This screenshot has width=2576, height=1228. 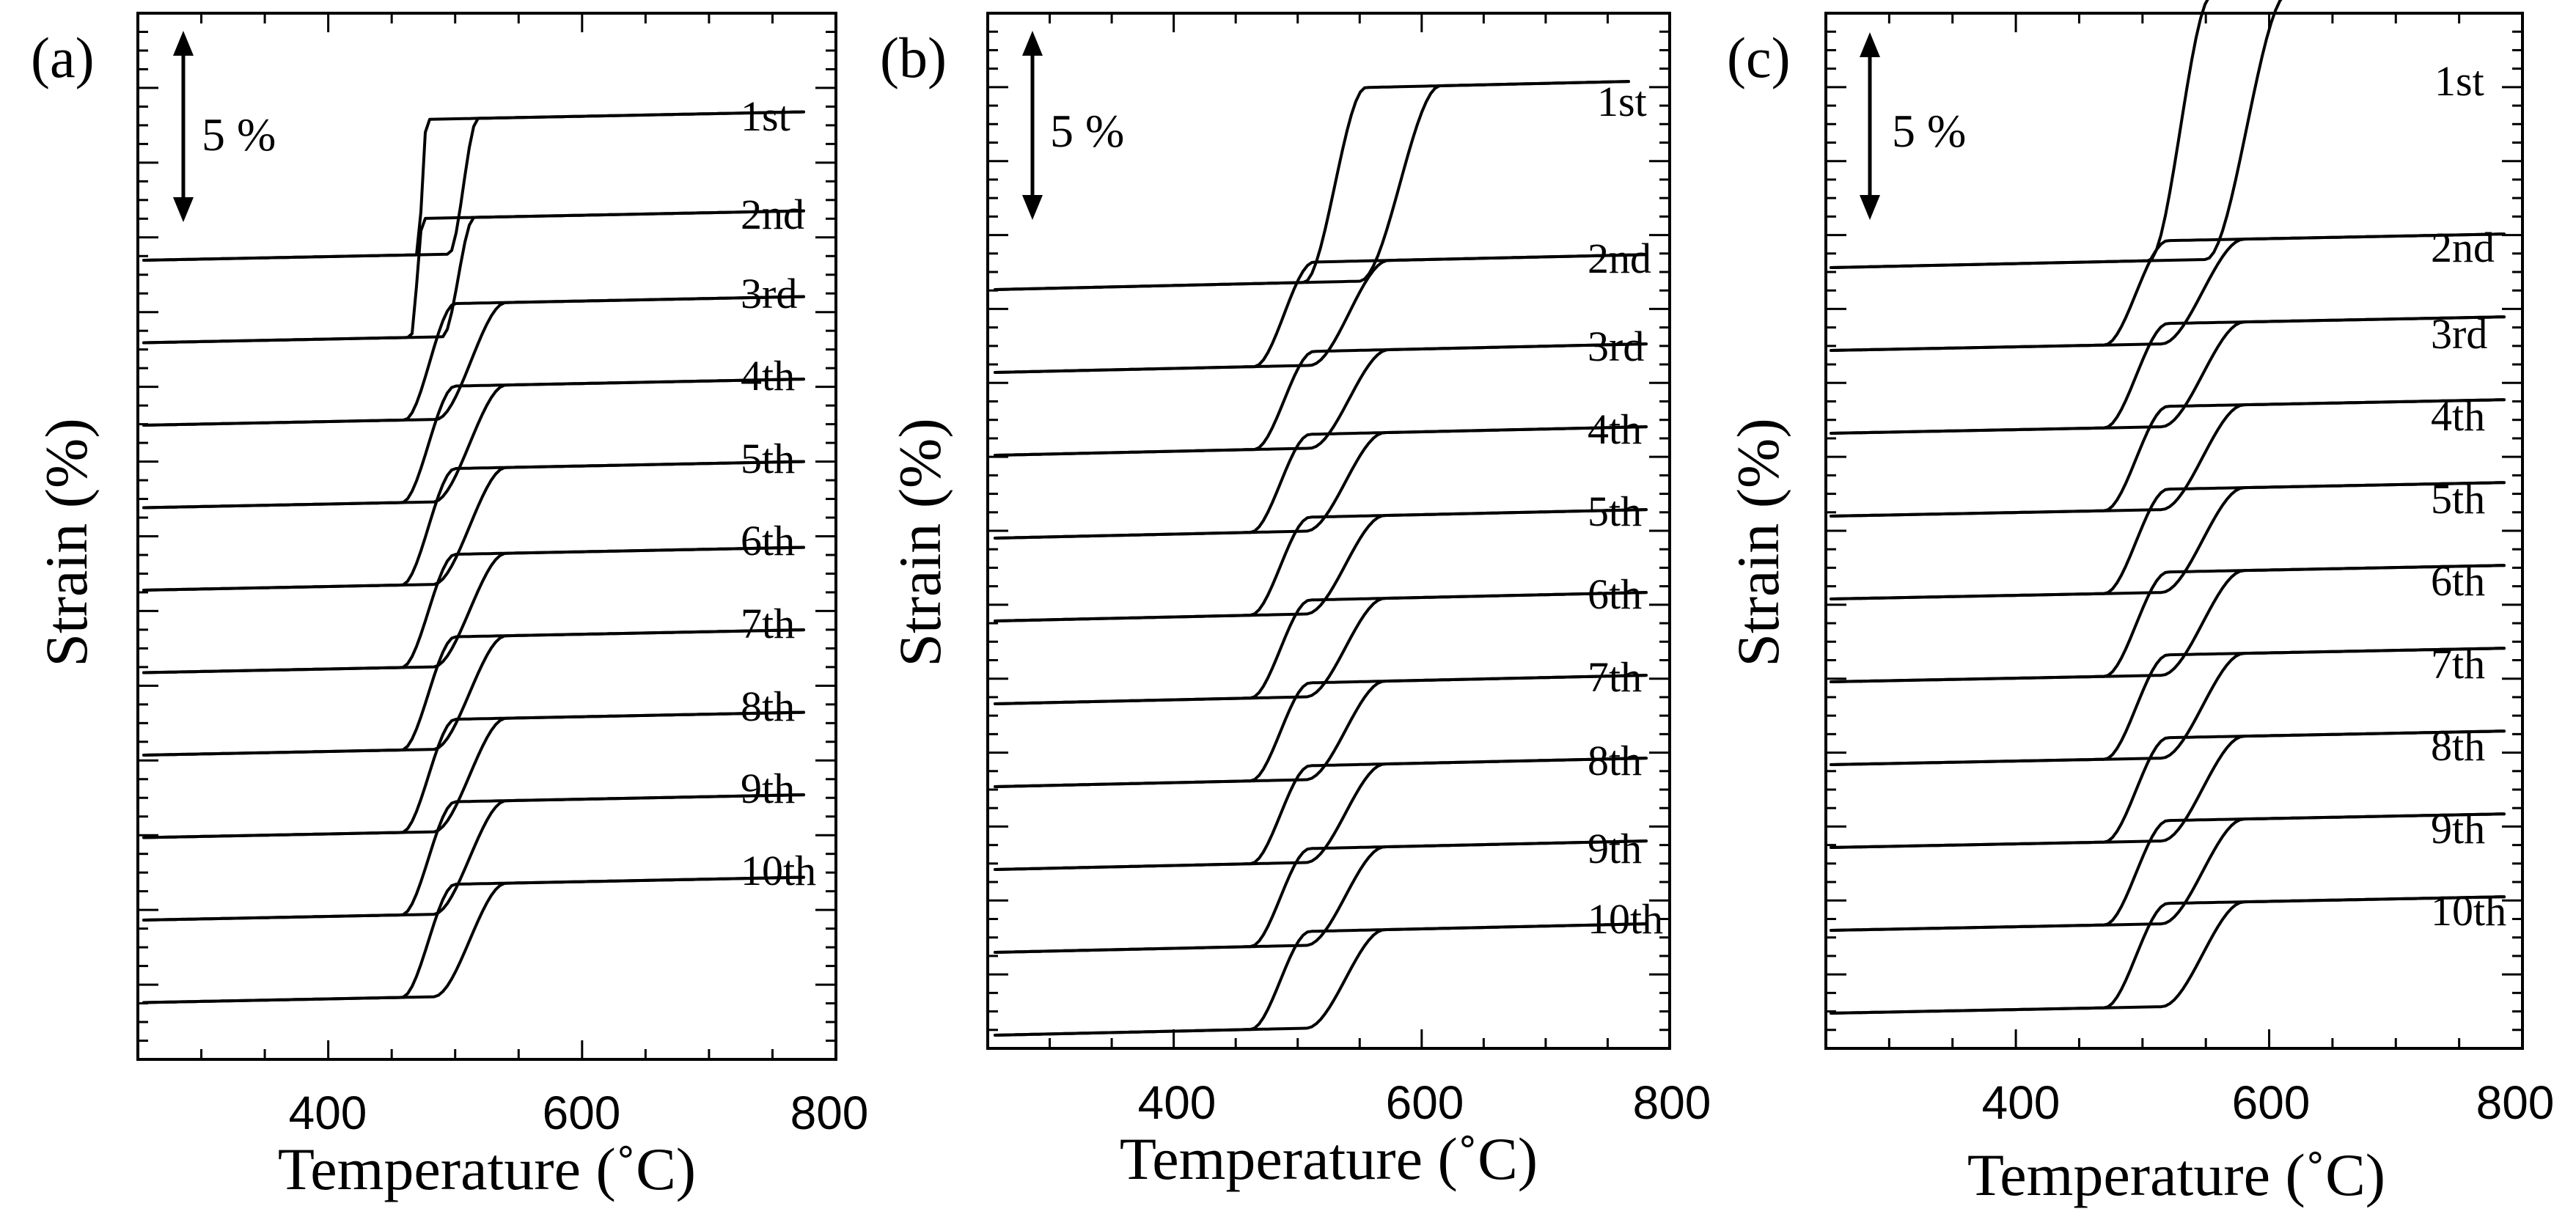 I want to click on panel-b-scale-bar: 5 %, so click(x=1073, y=125).